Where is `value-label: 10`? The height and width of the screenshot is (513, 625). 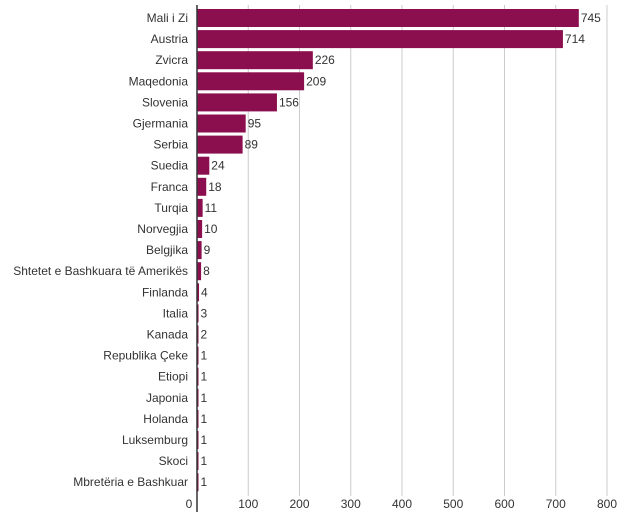
value-label: 10 is located at coordinates (211, 229).